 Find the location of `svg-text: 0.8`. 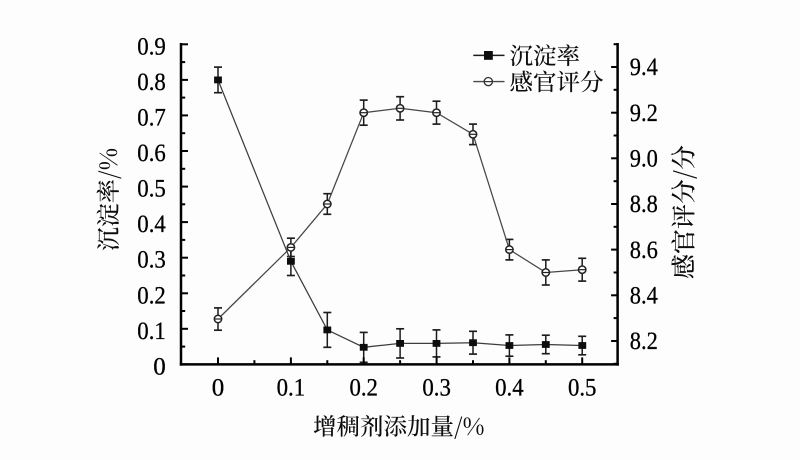

svg-text: 0.8 is located at coordinates (151, 82).